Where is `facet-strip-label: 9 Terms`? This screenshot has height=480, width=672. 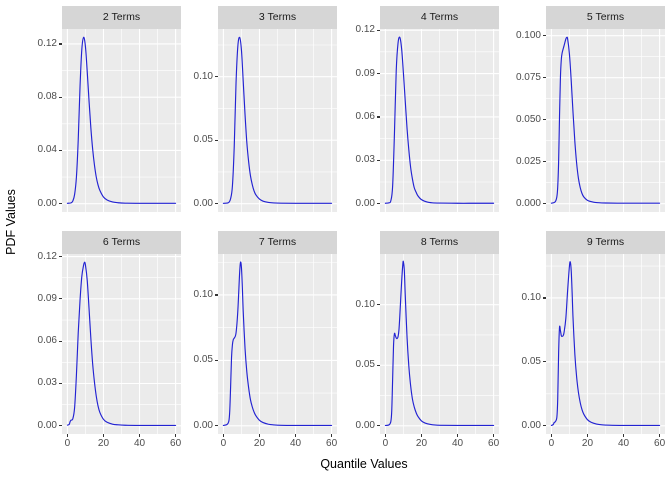 facet-strip-label: 9 Terms is located at coordinates (605, 242).